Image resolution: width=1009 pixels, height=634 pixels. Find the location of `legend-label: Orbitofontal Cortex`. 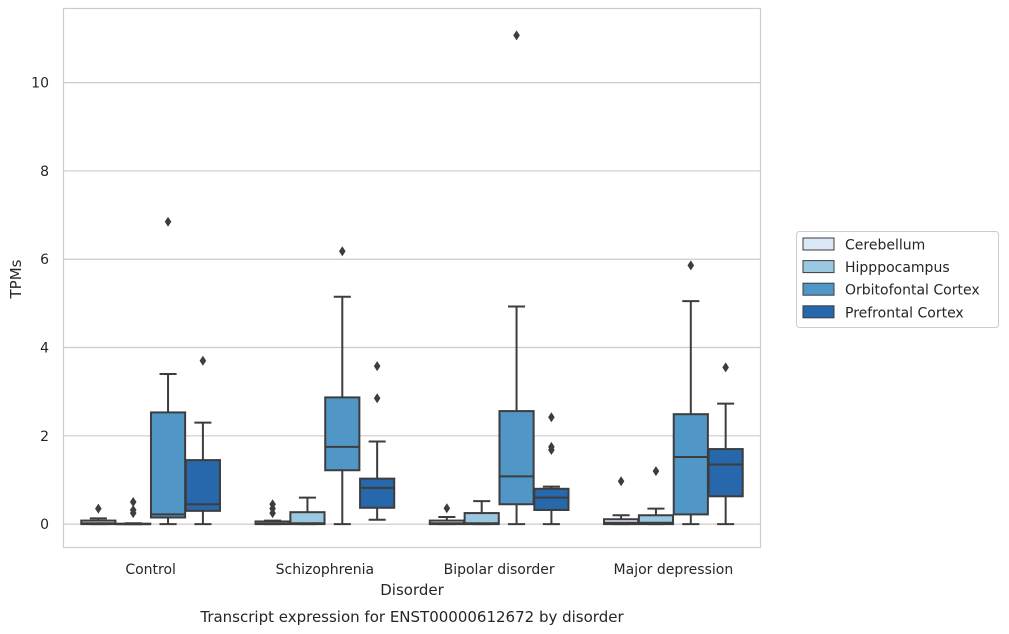

legend-label: Orbitofontal Cortex is located at coordinates (912, 291).